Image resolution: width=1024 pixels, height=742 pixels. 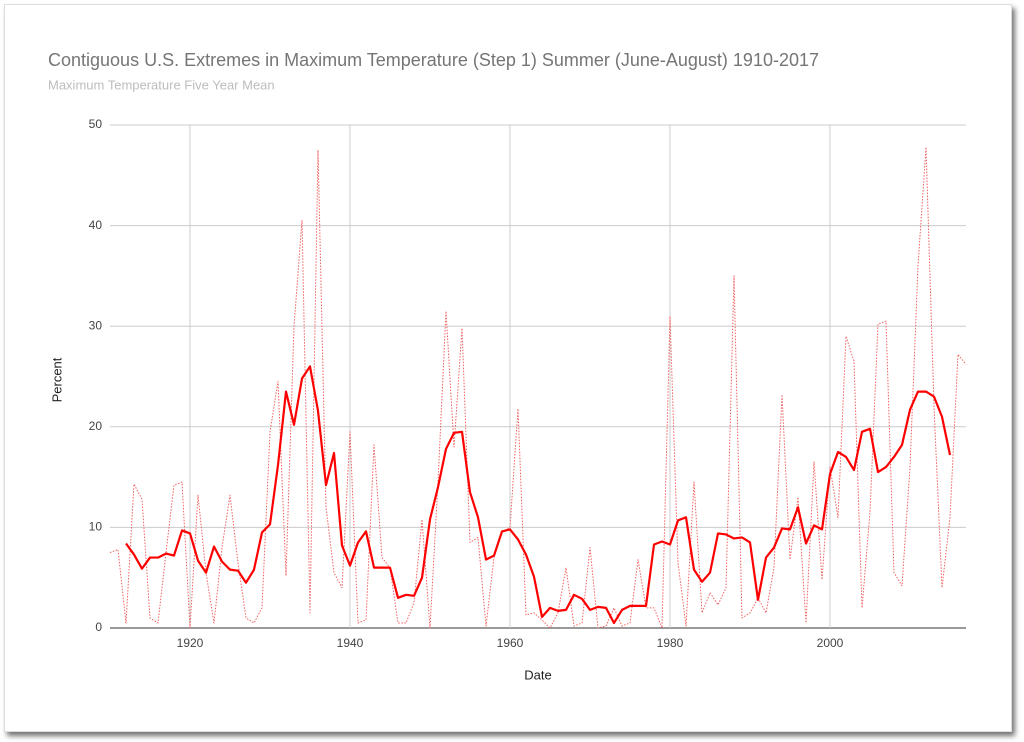 What do you see at coordinates (350, 643) in the screenshot?
I see `x-tick-label: 1940` at bounding box center [350, 643].